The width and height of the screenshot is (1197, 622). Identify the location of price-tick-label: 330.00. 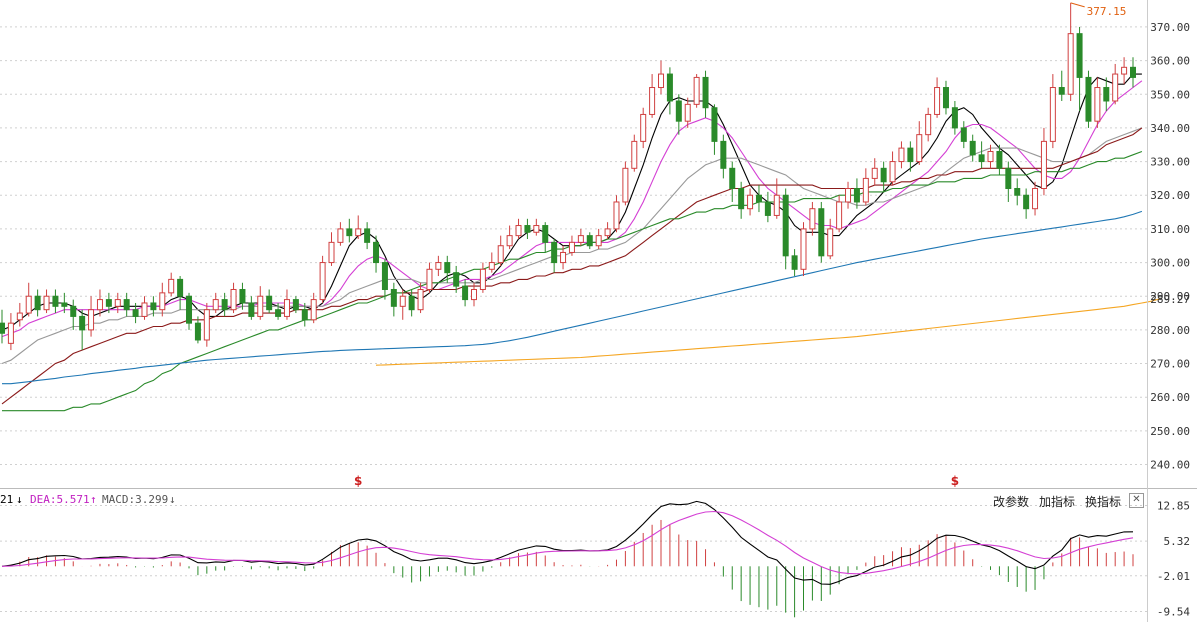
(1170, 162).